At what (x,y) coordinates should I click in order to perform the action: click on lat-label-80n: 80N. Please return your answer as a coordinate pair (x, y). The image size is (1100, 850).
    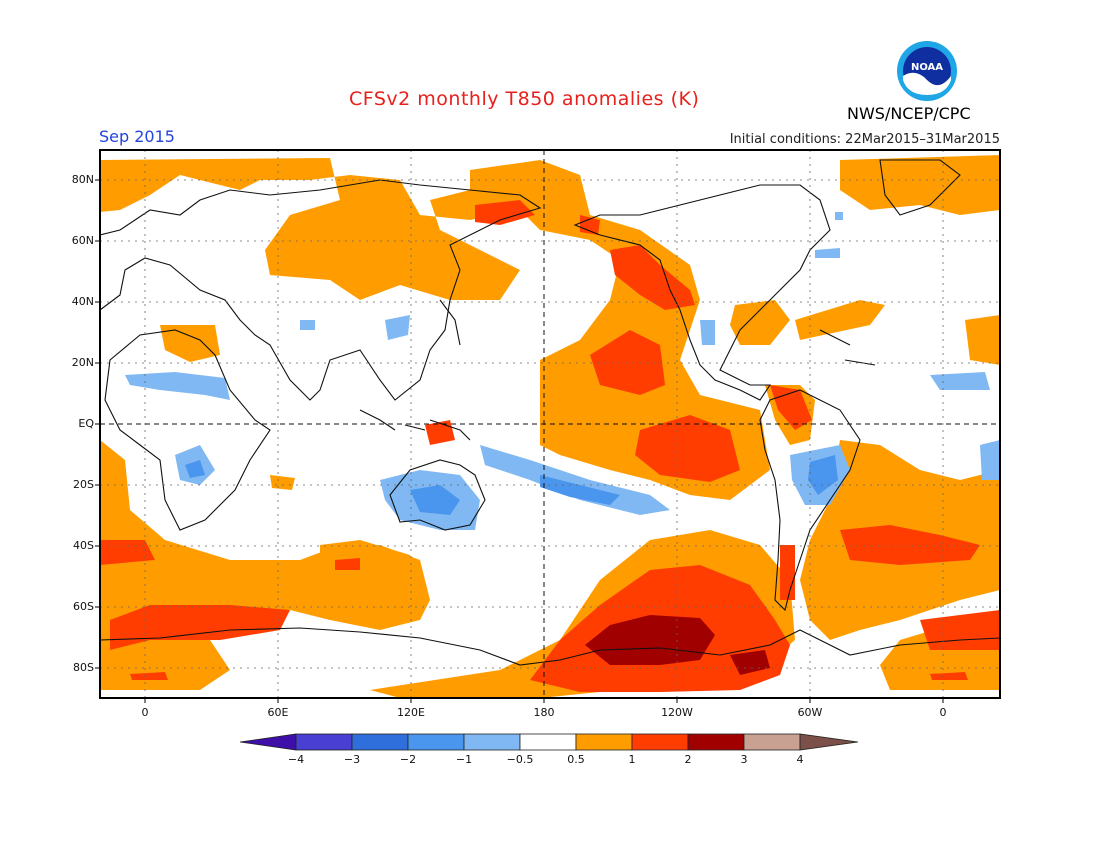
    Looking at the image, I should click on (82, 179).